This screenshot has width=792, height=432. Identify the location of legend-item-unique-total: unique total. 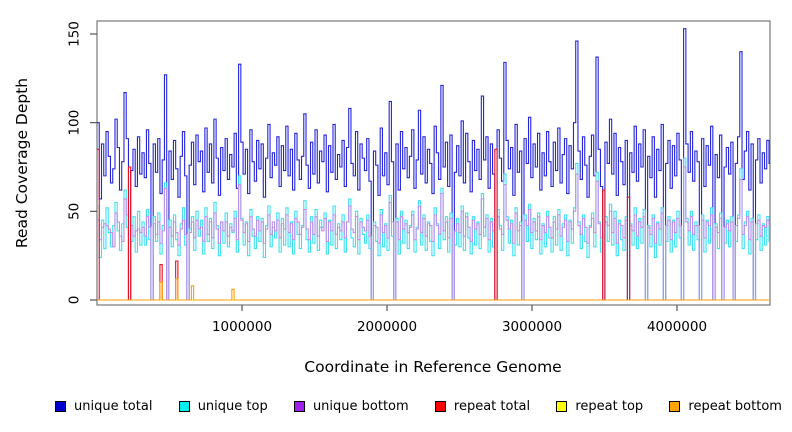
(103, 406).